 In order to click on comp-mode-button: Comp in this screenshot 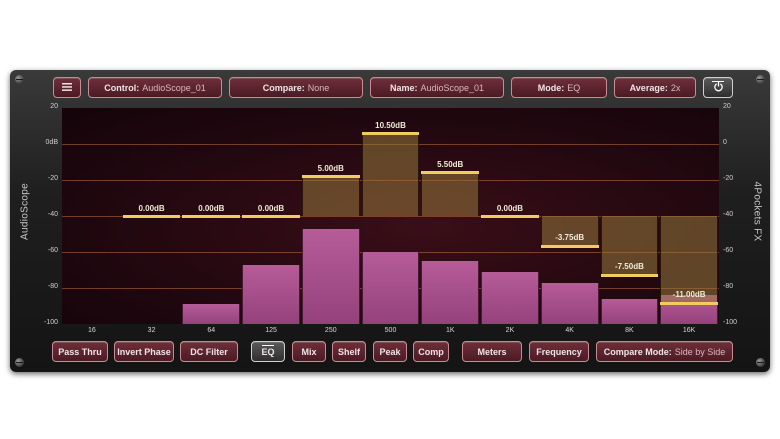, I will do `click(431, 351)`.